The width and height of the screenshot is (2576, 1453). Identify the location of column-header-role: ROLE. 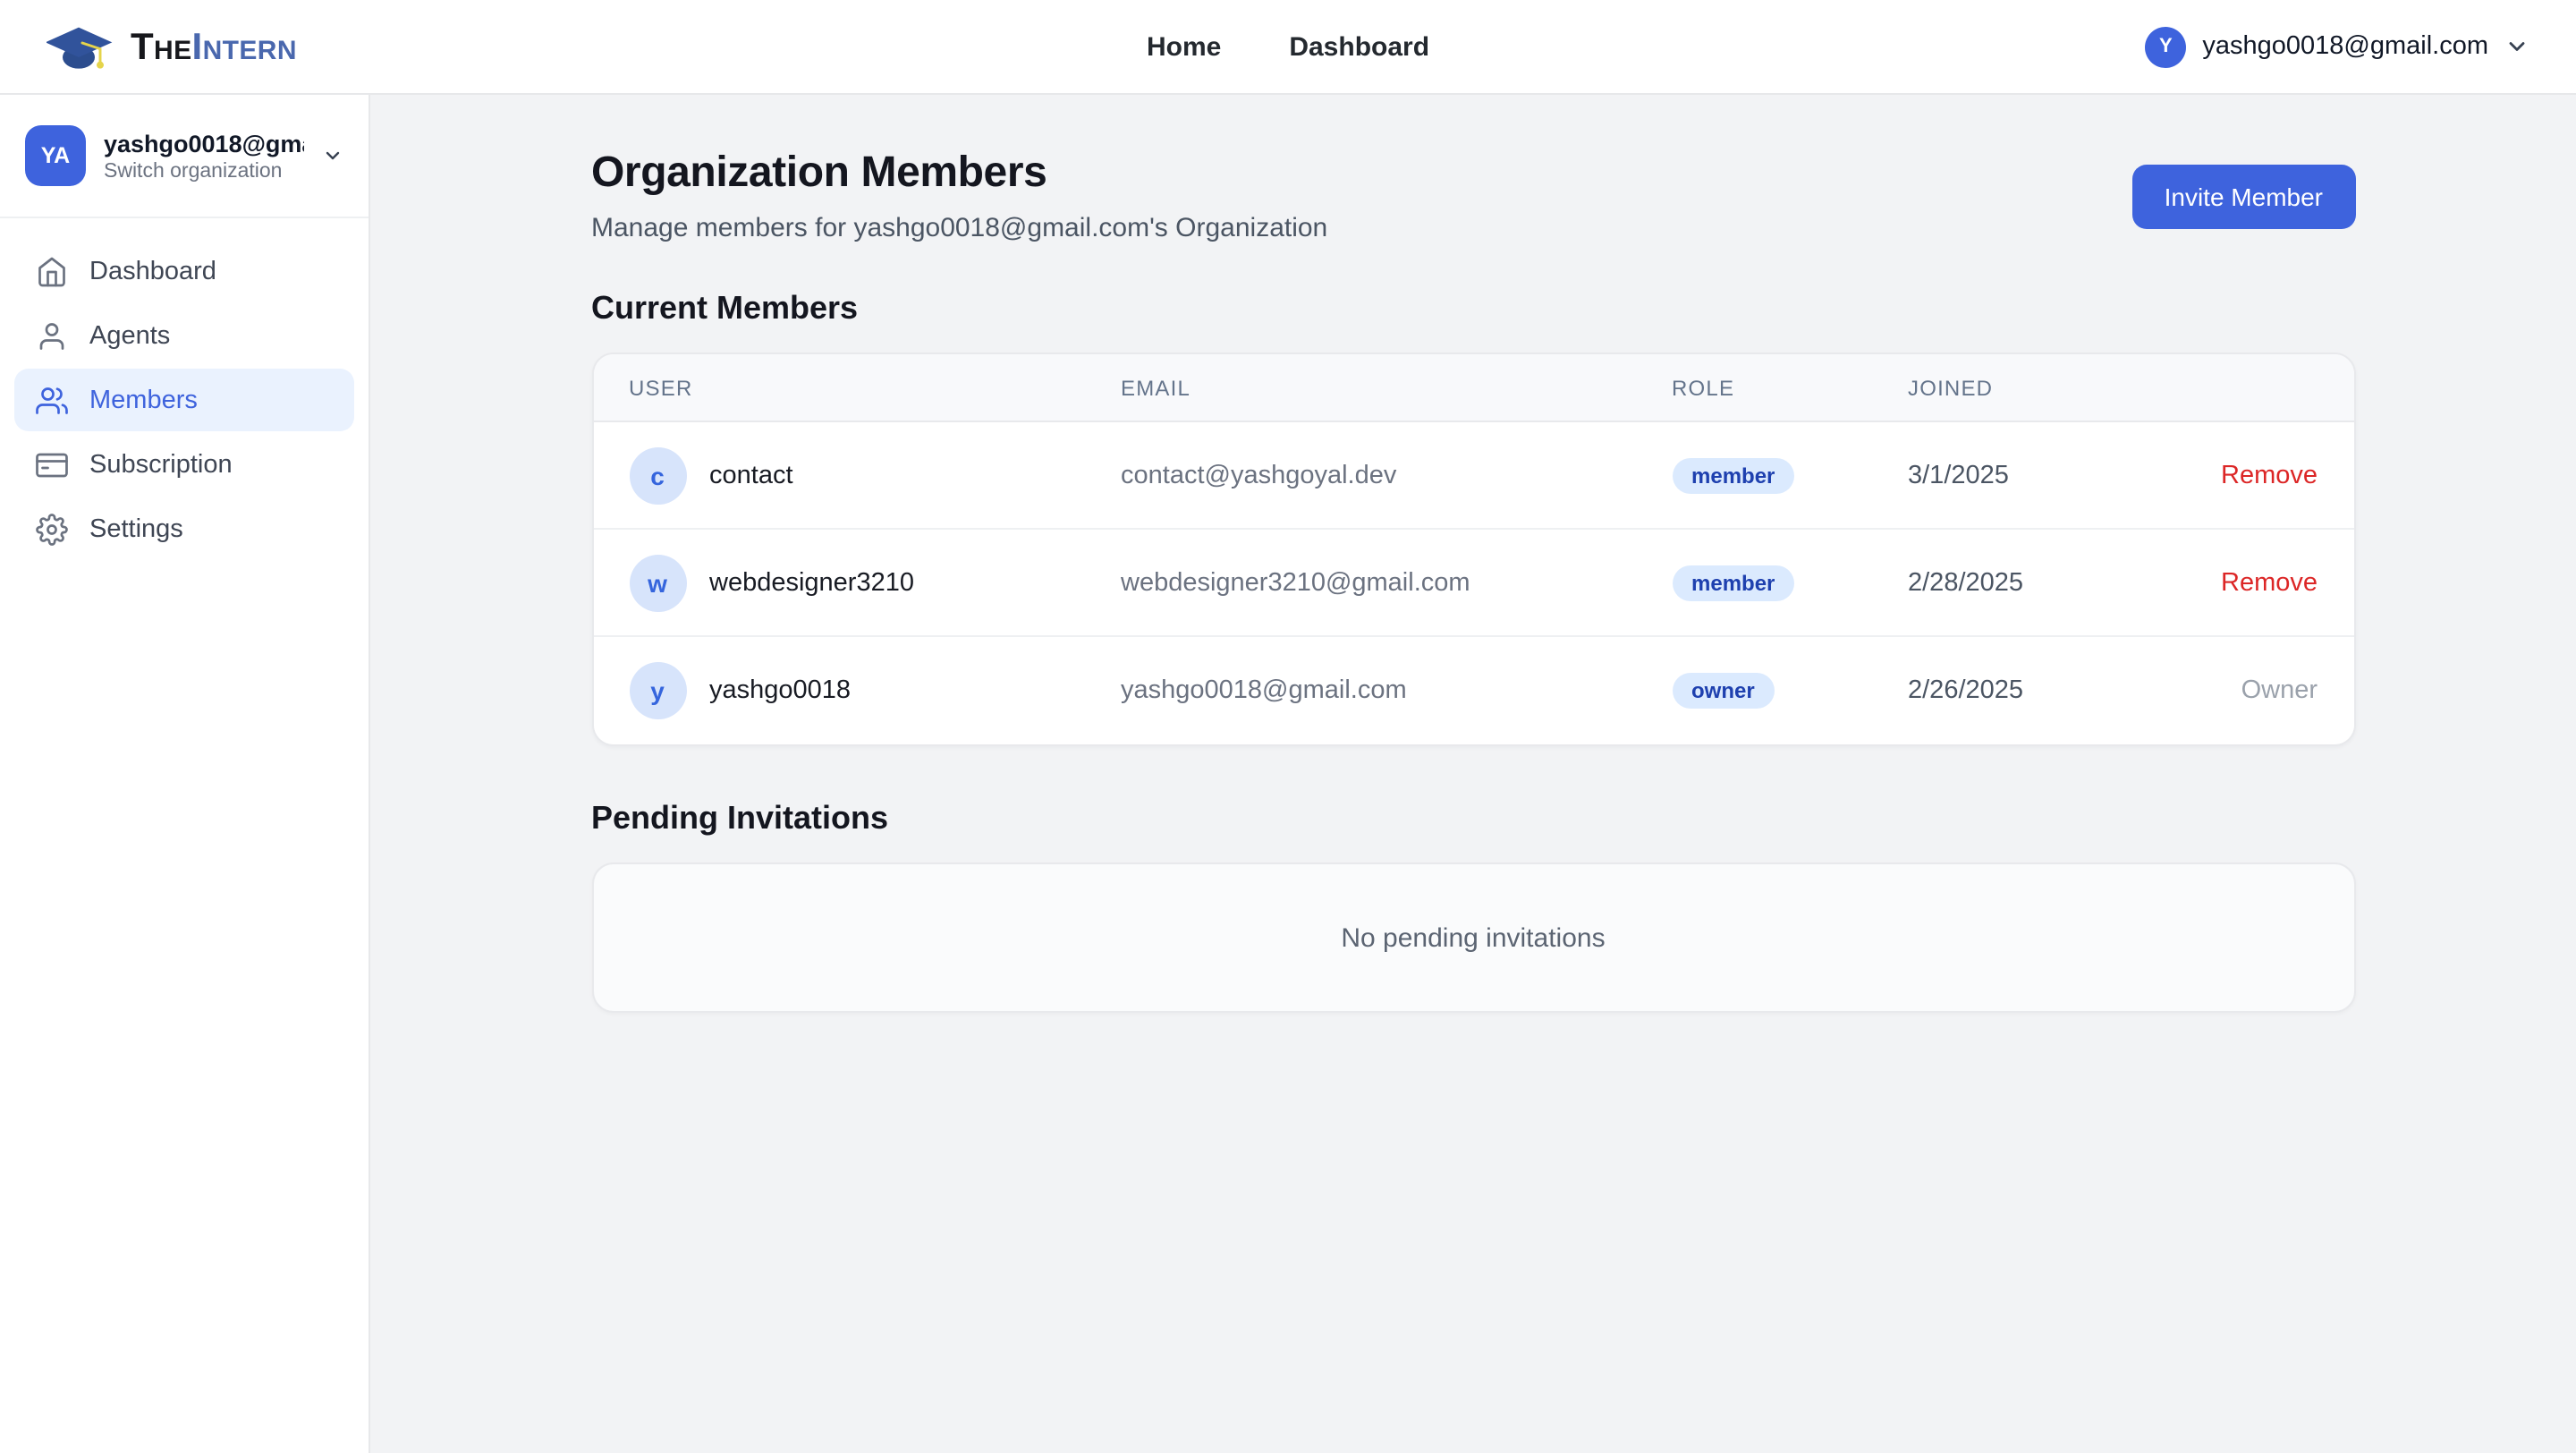
(1703, 387).